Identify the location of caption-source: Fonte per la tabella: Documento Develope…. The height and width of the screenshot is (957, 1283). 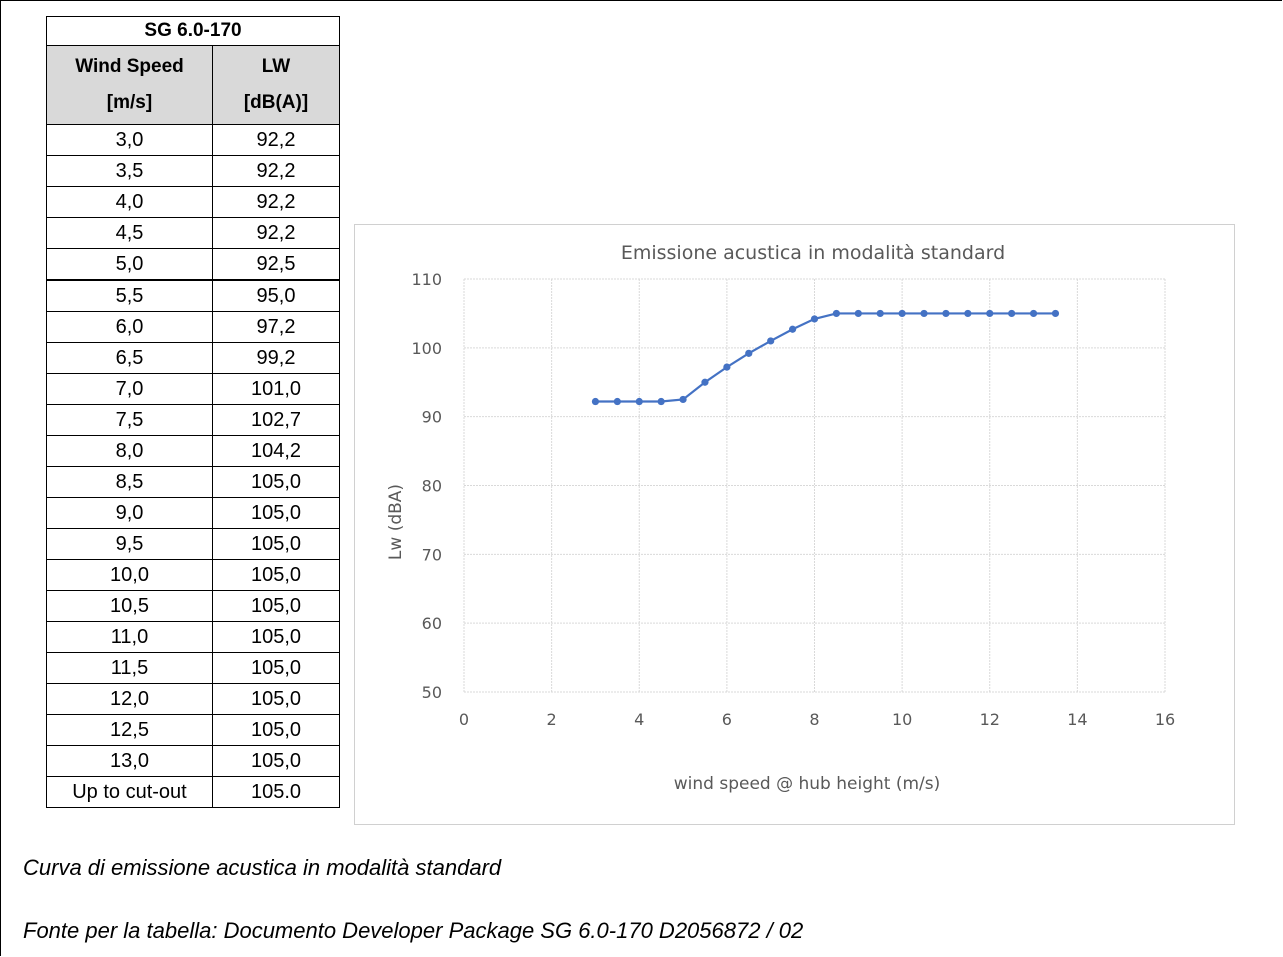
(413, 930).